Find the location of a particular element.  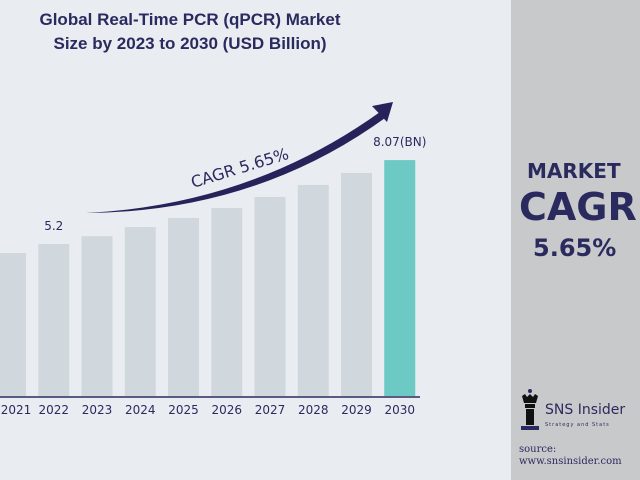

brand-tagline: Strategy and Stats is located at coordinates (577, 425).